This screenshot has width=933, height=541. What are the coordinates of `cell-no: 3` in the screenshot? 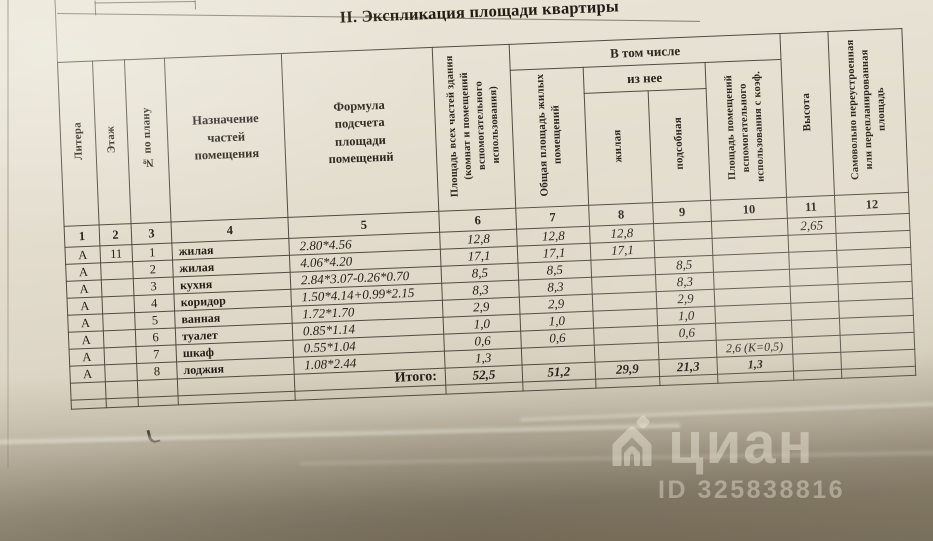 It's located at (153, 286).